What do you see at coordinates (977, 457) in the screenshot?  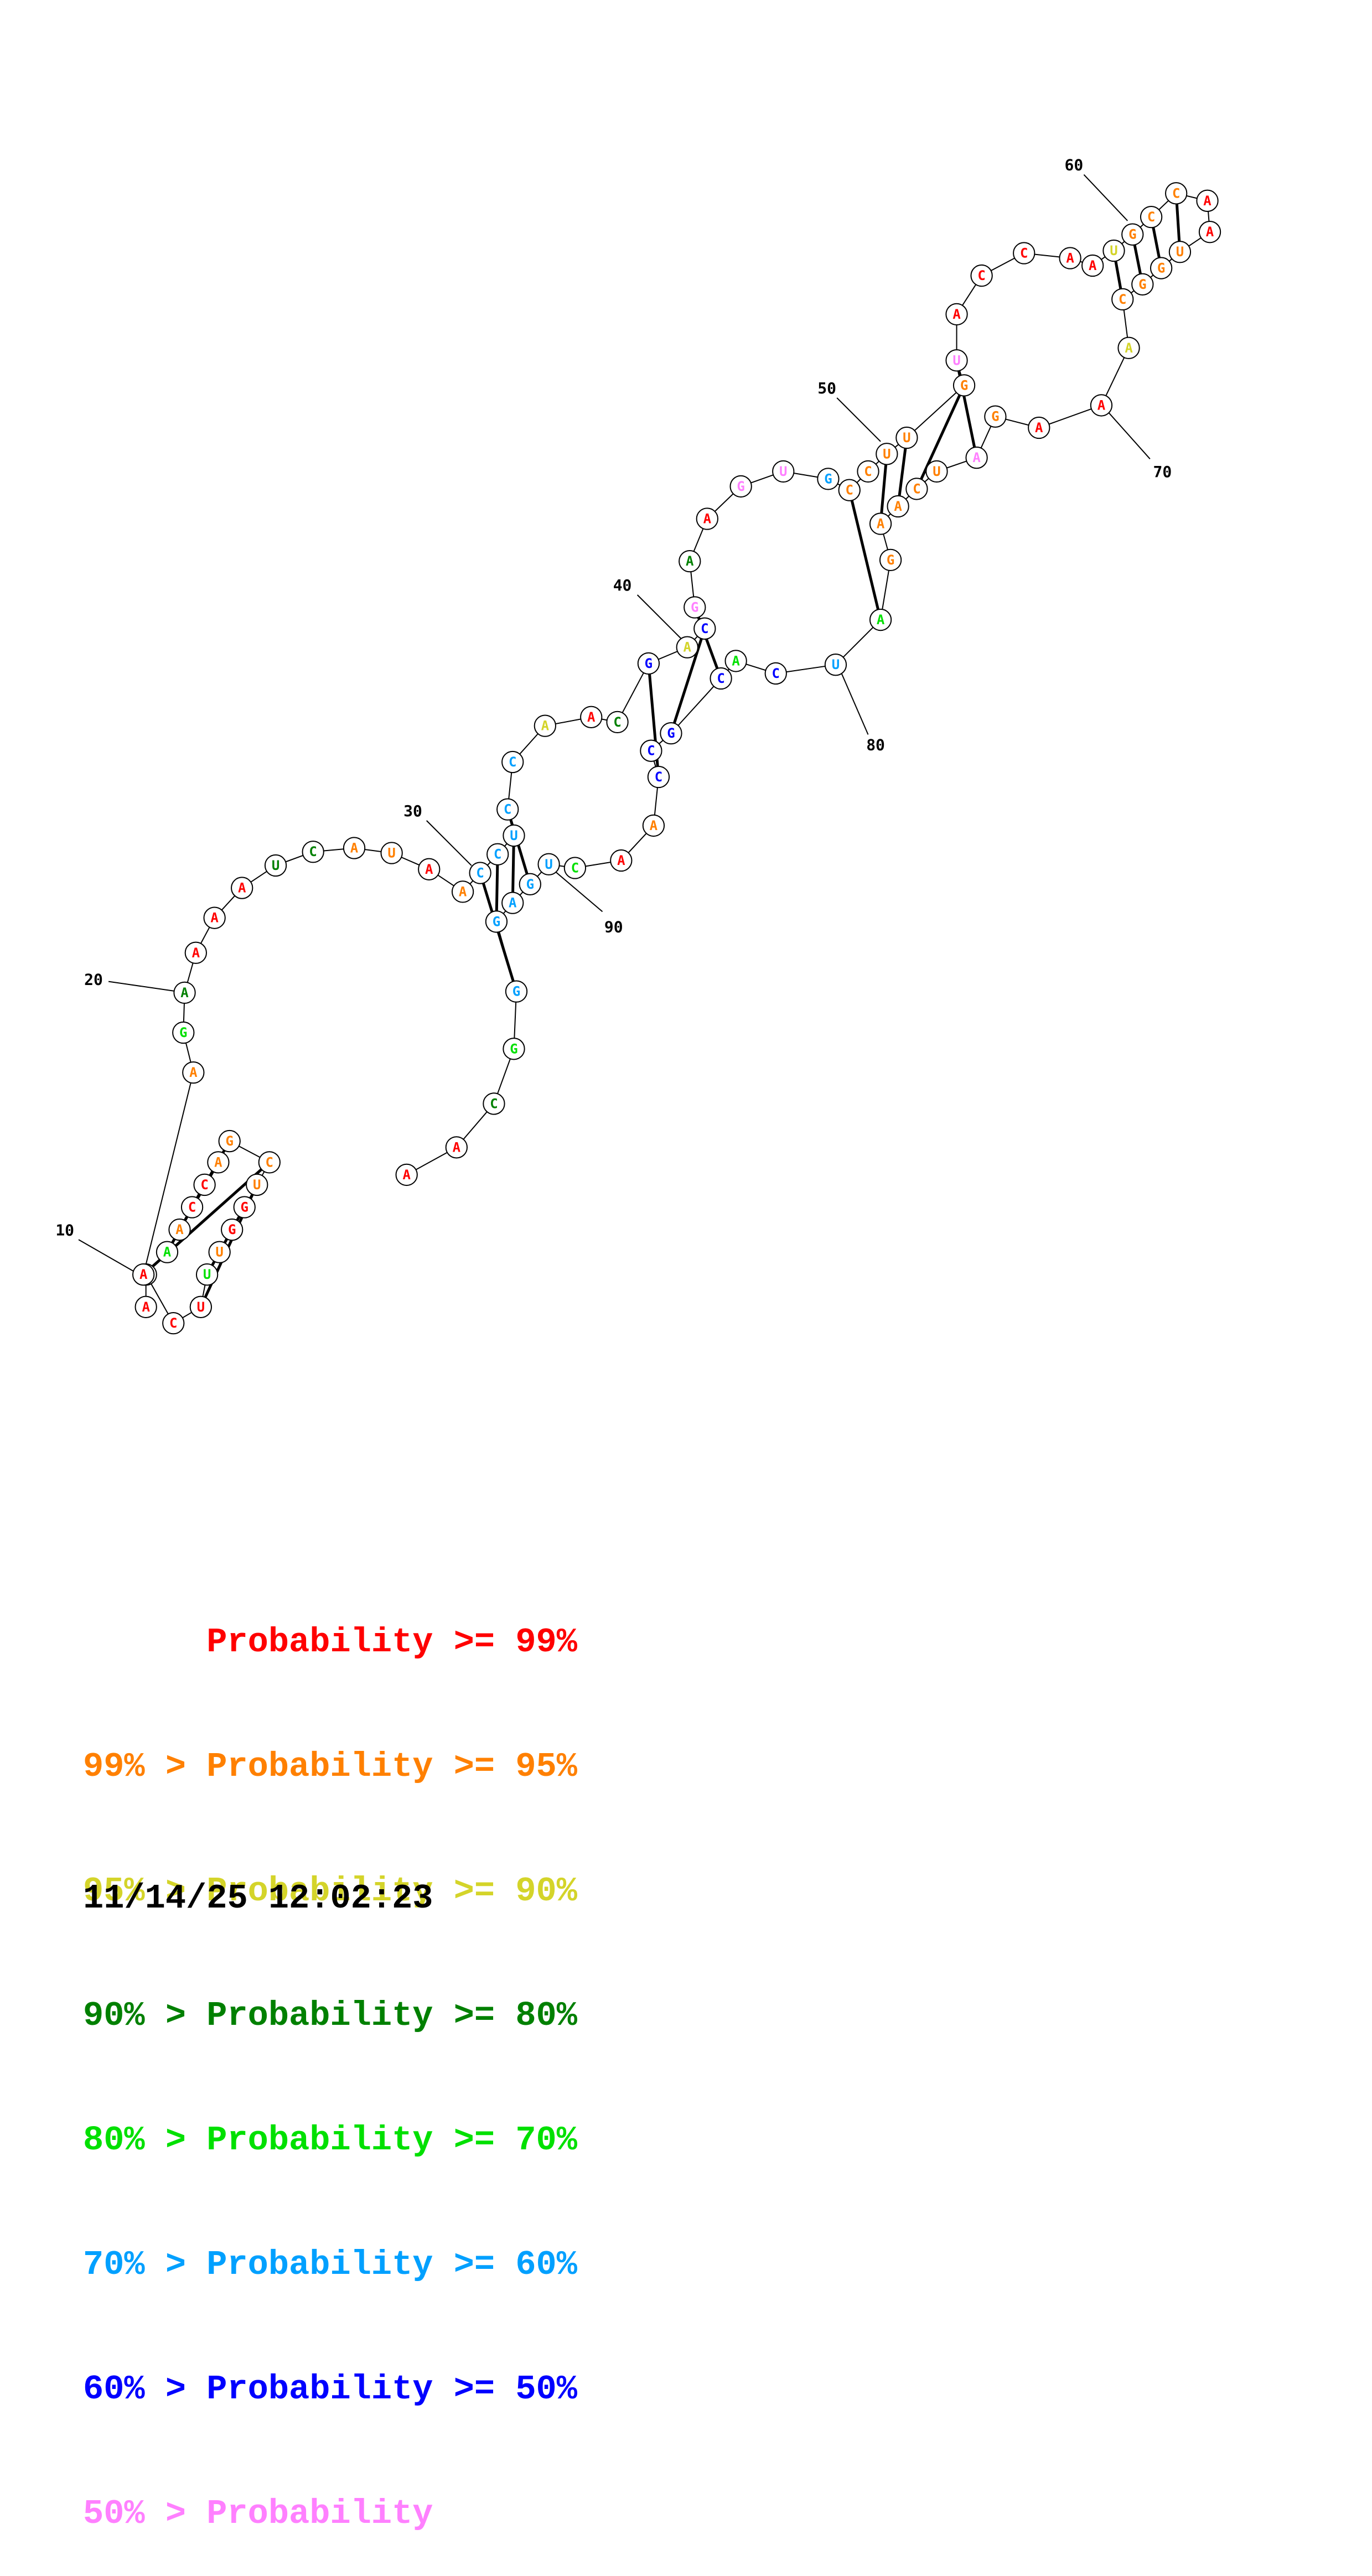 I see `nucleotide-72: A` at bounding box center [977, 457].